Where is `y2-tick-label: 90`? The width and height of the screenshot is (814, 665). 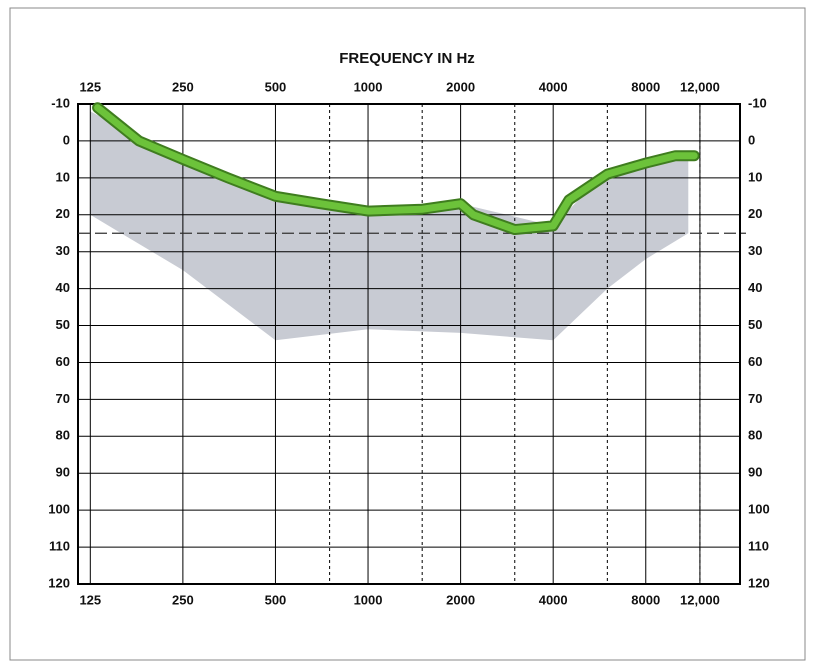
y2-tick-label: 90 is located at coordinates (755, 472).